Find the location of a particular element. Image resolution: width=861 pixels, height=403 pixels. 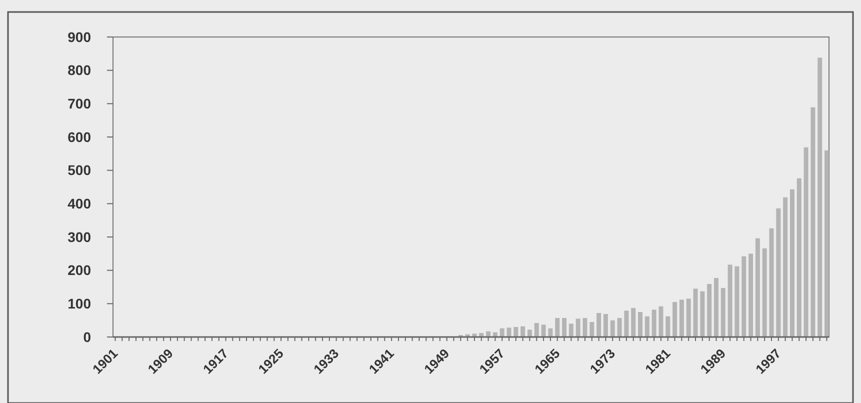

y-tick-label: 100 is located at coordinates (80, 304).